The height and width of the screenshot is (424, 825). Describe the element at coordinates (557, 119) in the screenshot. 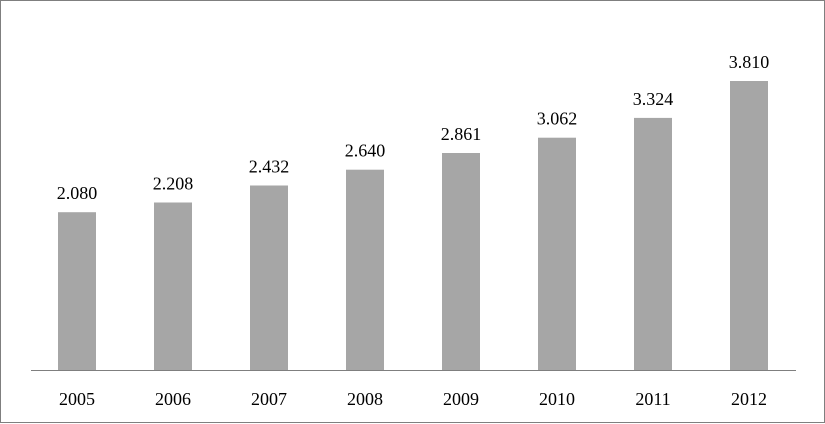

I see `data-label-2010: 3.062` at that location.